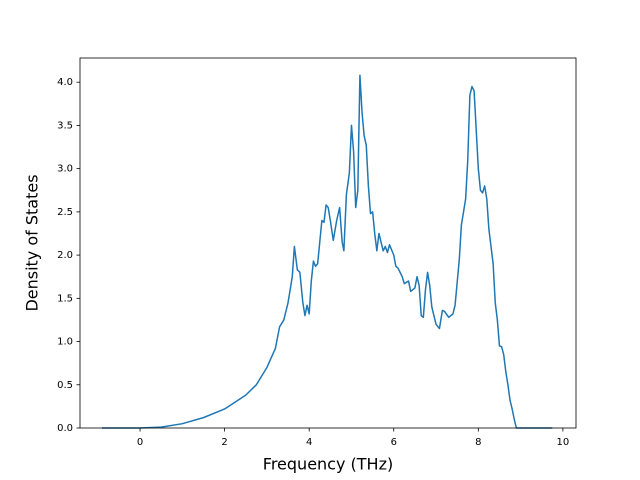  Describe the element at coordinates (65, 298) in the screenshot. I see `y-tick-label: 1.5` at that location.